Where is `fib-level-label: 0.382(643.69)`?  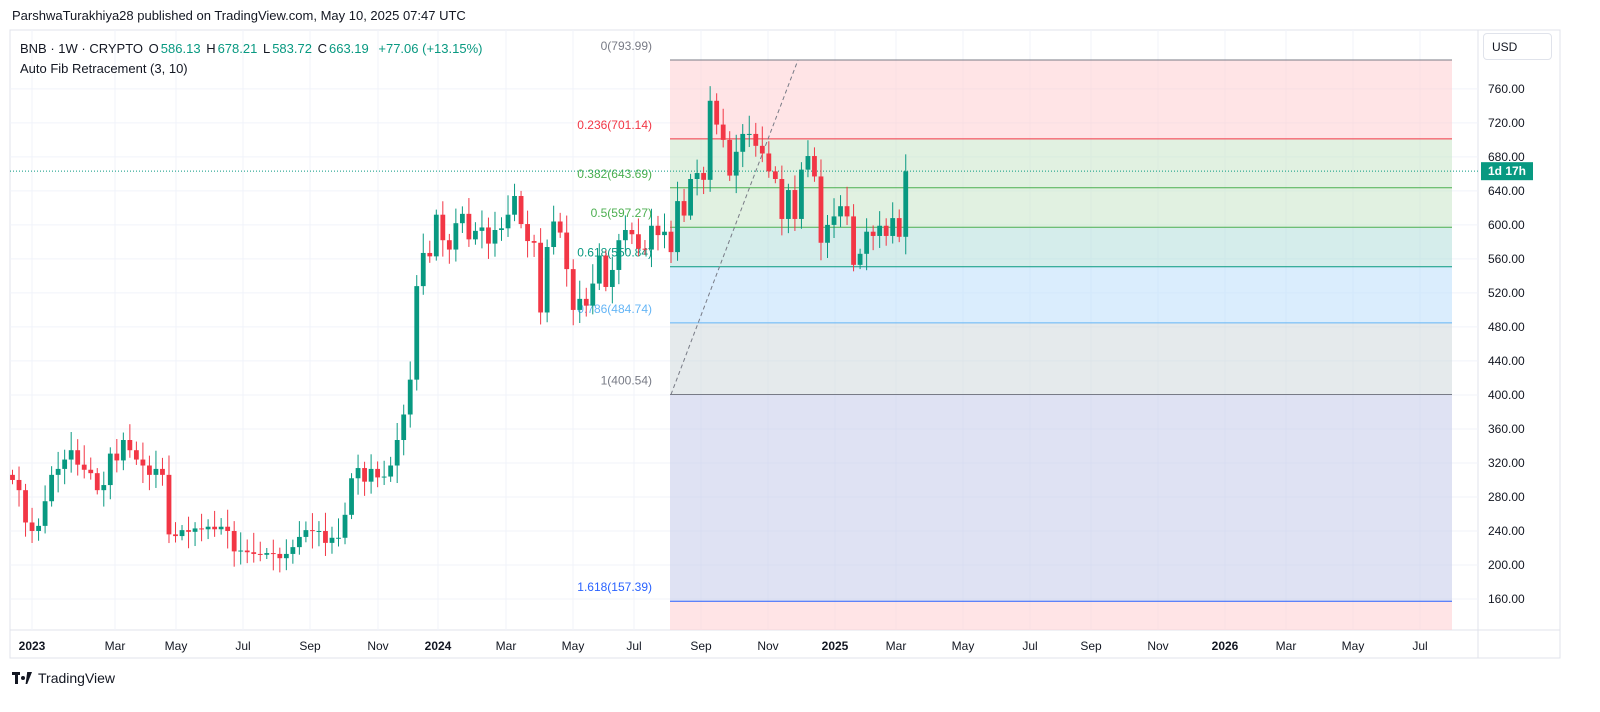
fib-level-label: 0.382(643.69) is located at coordinates (614, 174).